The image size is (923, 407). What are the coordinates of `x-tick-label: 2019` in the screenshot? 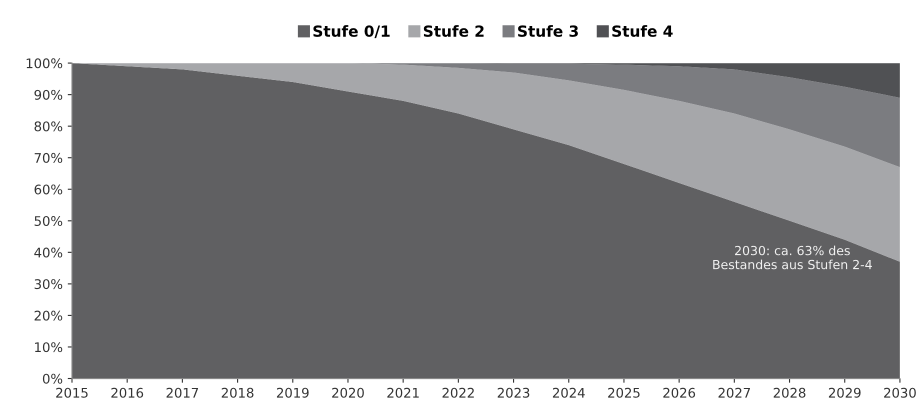 It's located at (292, 393).